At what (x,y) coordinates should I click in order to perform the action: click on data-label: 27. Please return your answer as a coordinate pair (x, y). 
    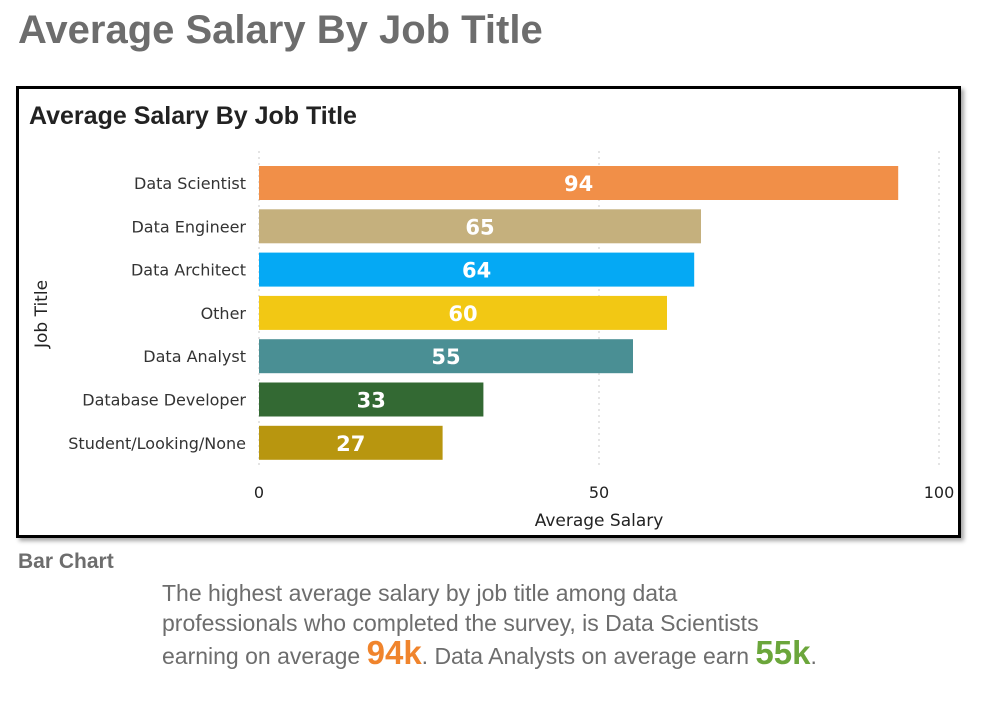
    Looking at the image, I should click on (350, 444).